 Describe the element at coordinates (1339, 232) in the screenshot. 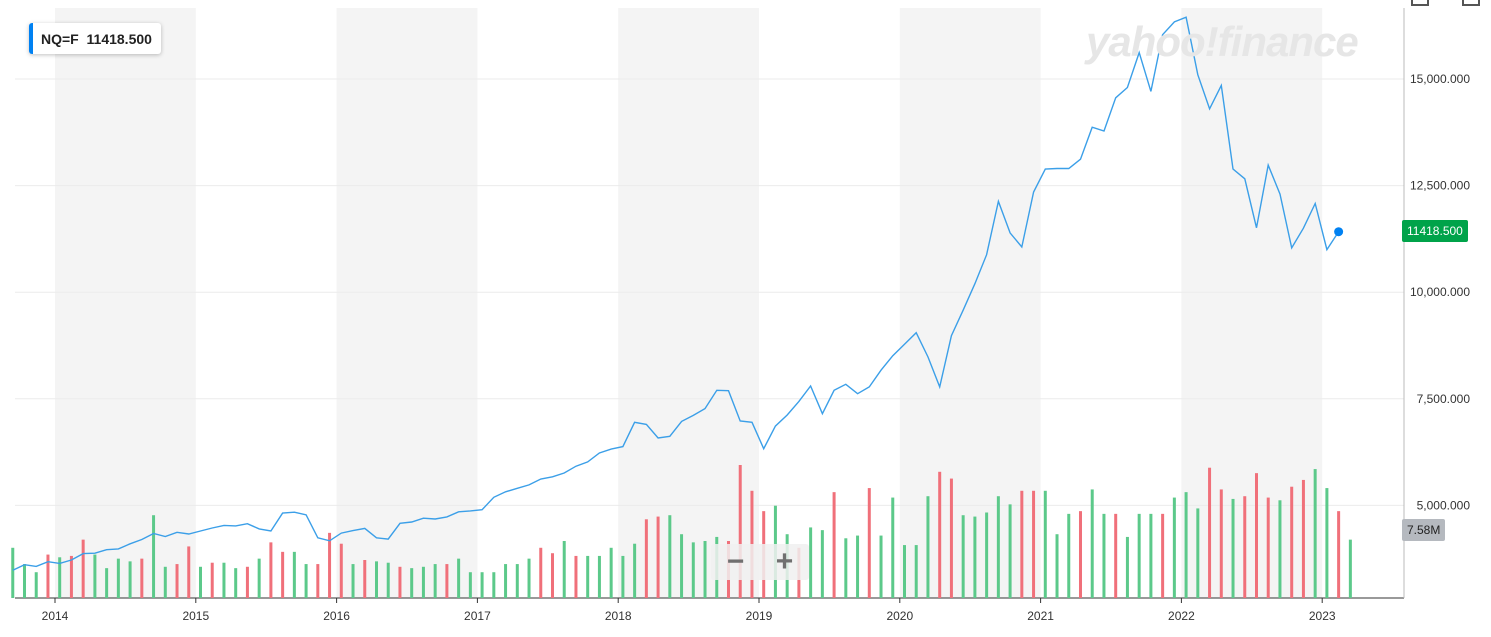

I see `last-price-dot` at that location.